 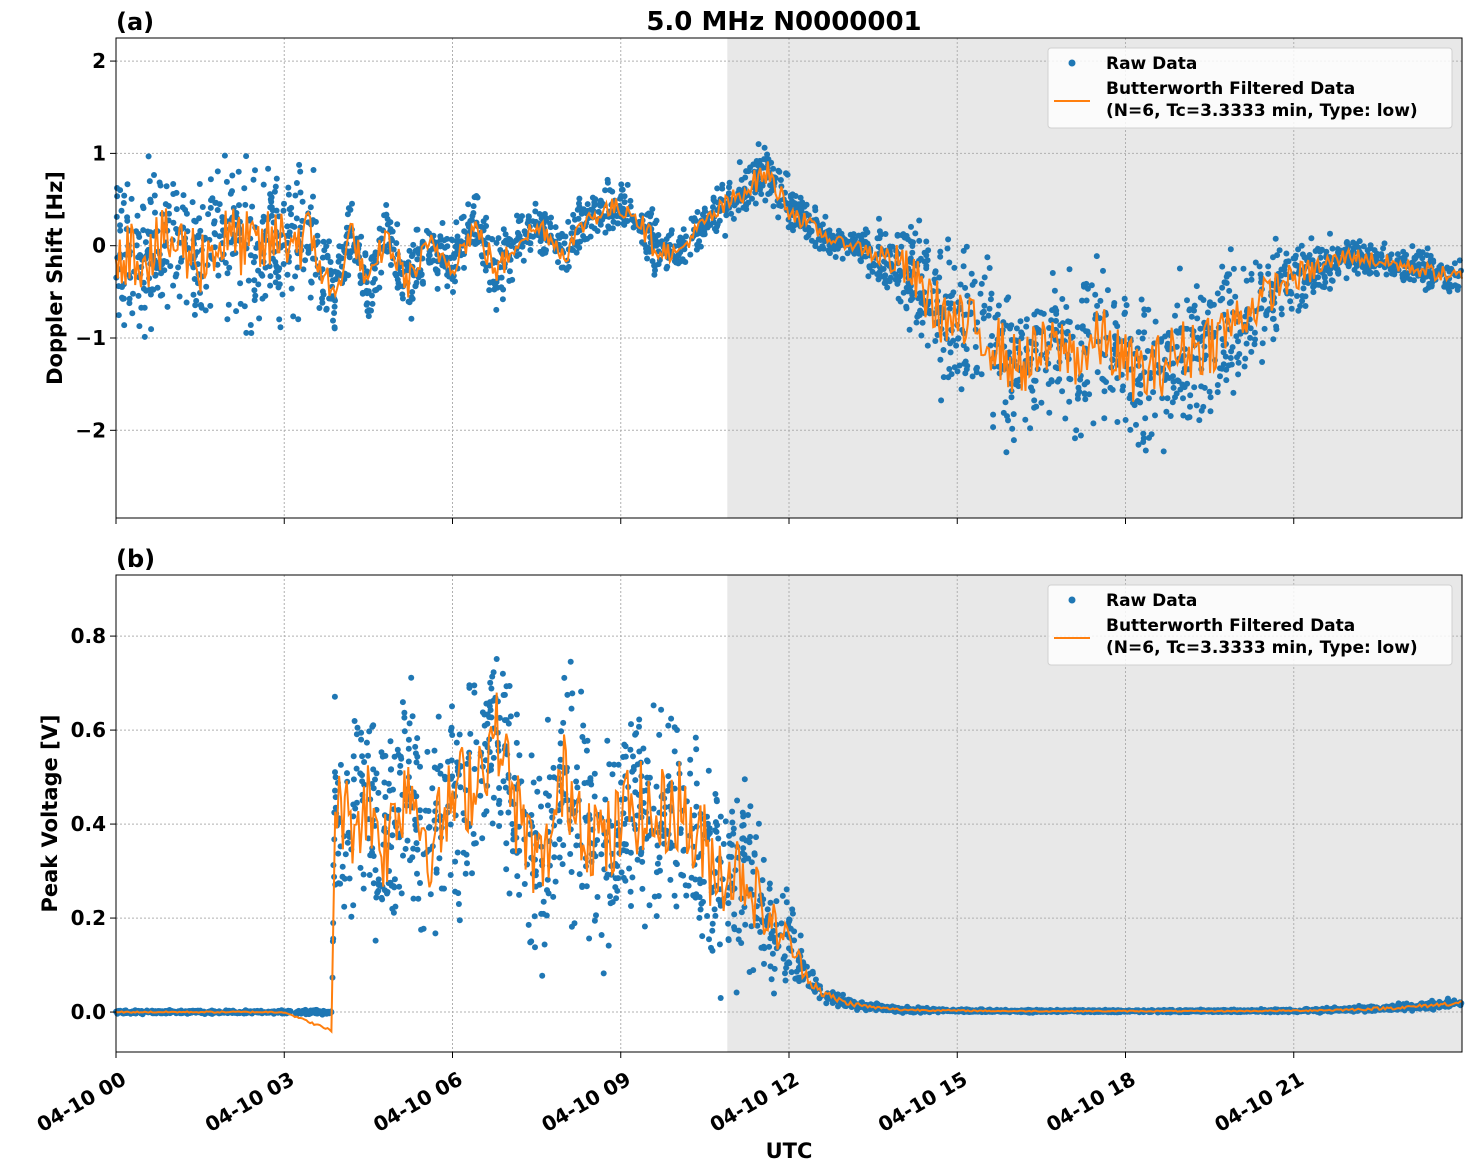 What do you see at coordinates (1151, 64) in the screenshot?
I see `legend-raw-label: Raw Data` at bounding box center [1151, 64].